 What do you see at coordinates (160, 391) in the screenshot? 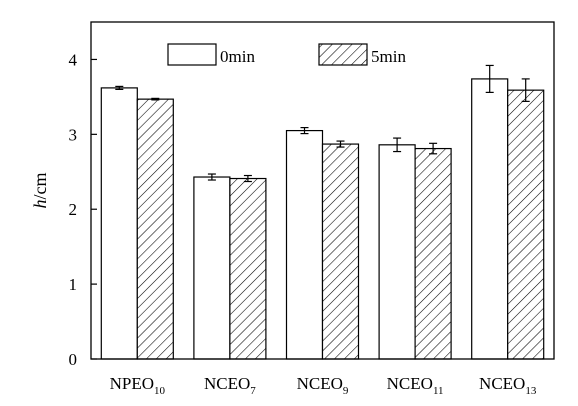
I see `x-tick-label-subscript: 10` at bounding box center [160, 391].